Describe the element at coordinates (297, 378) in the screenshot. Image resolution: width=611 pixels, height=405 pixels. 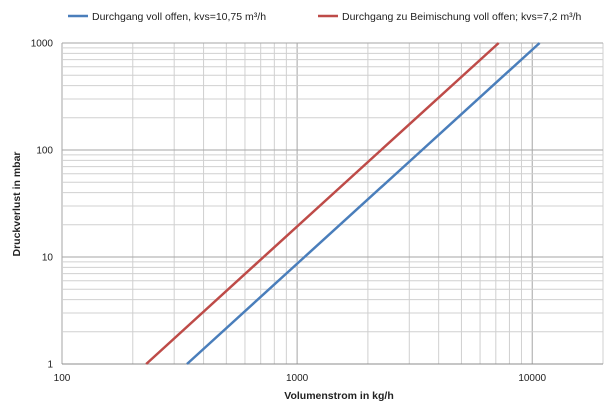
I see `x-tick-label: 1000` at that location.